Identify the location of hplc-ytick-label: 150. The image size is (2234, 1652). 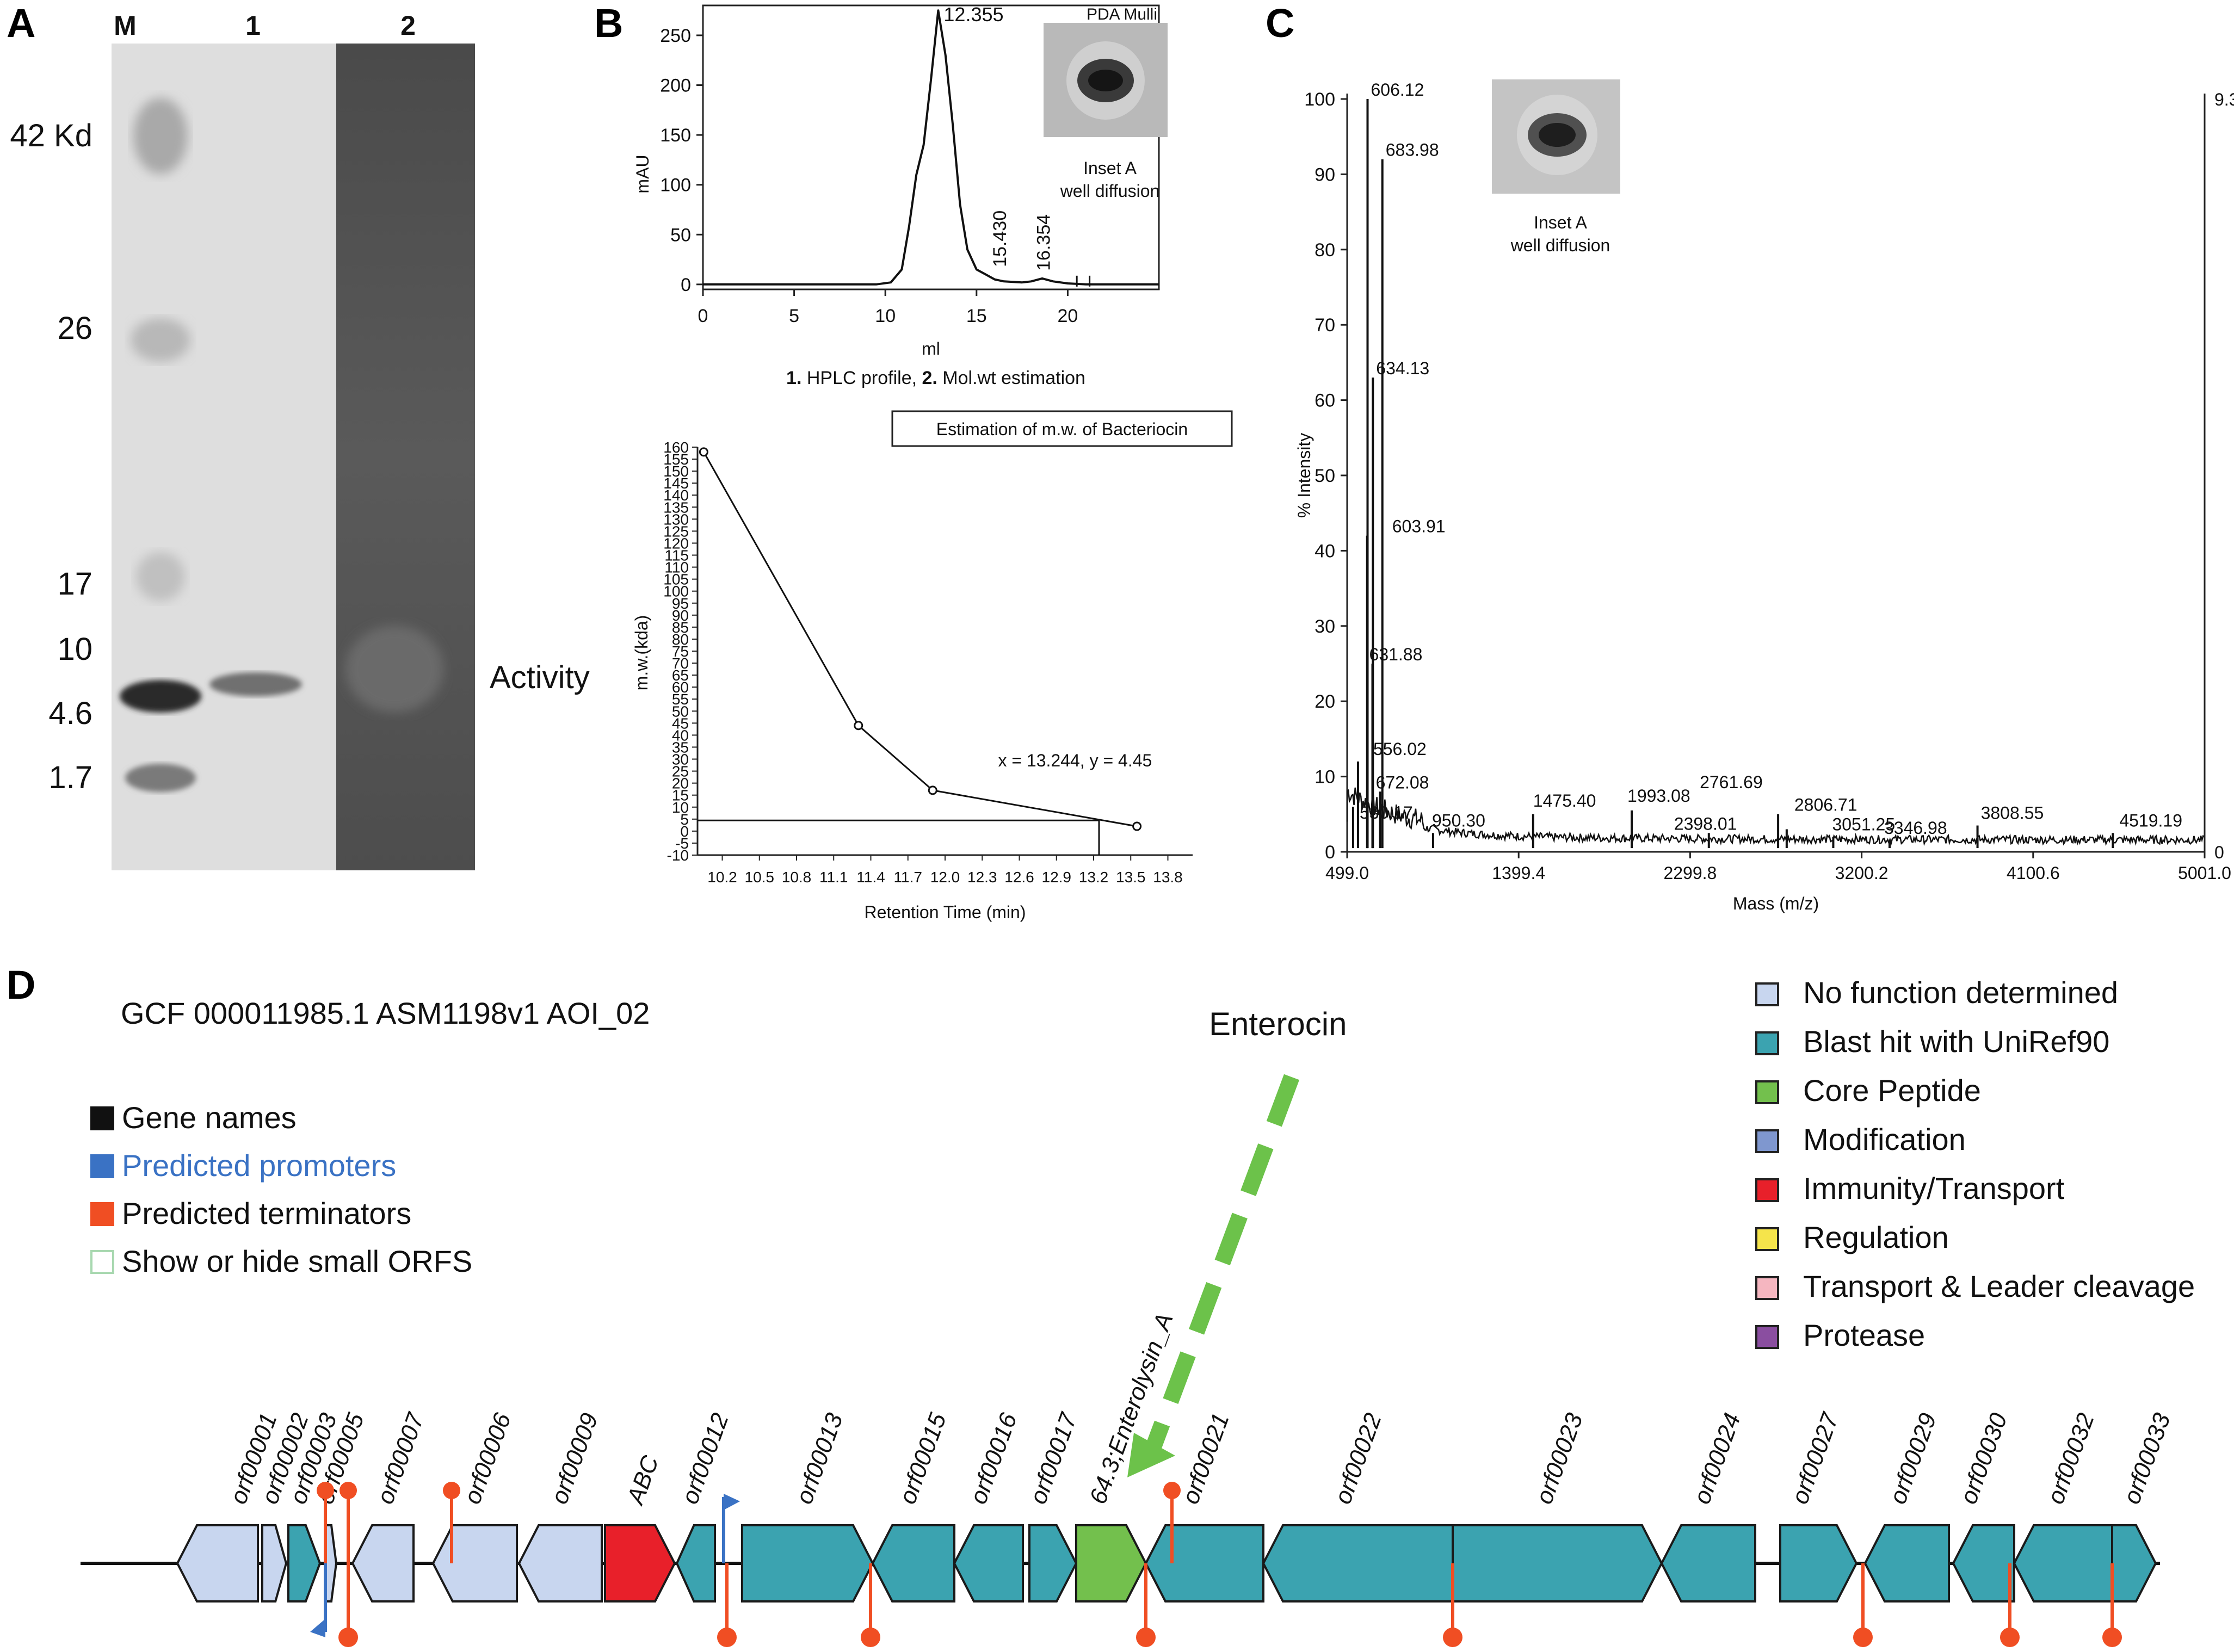
(675, 135).